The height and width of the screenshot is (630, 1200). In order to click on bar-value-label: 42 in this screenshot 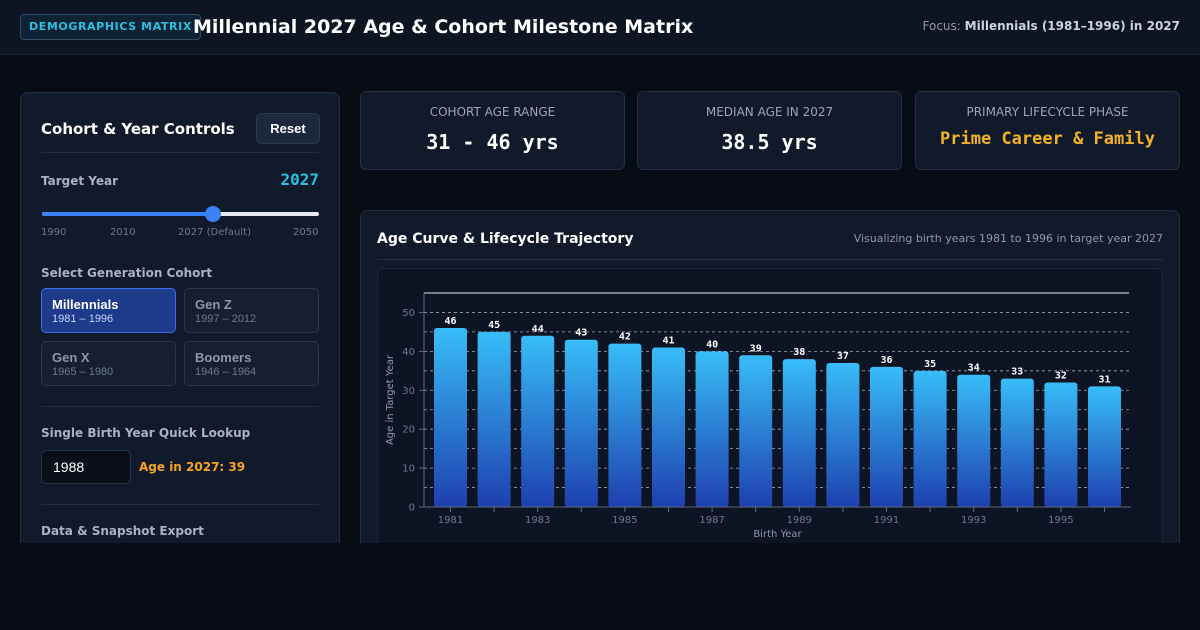, I will do `click(625, 337)`.